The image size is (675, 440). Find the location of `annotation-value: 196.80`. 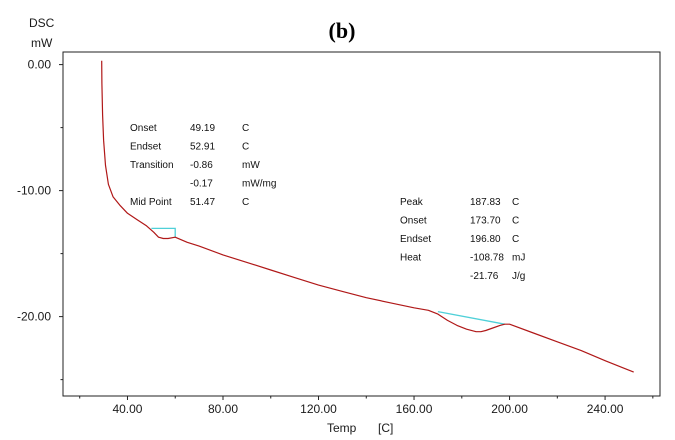

annotation-value: 196.80 is located at coordinates (485, 239).